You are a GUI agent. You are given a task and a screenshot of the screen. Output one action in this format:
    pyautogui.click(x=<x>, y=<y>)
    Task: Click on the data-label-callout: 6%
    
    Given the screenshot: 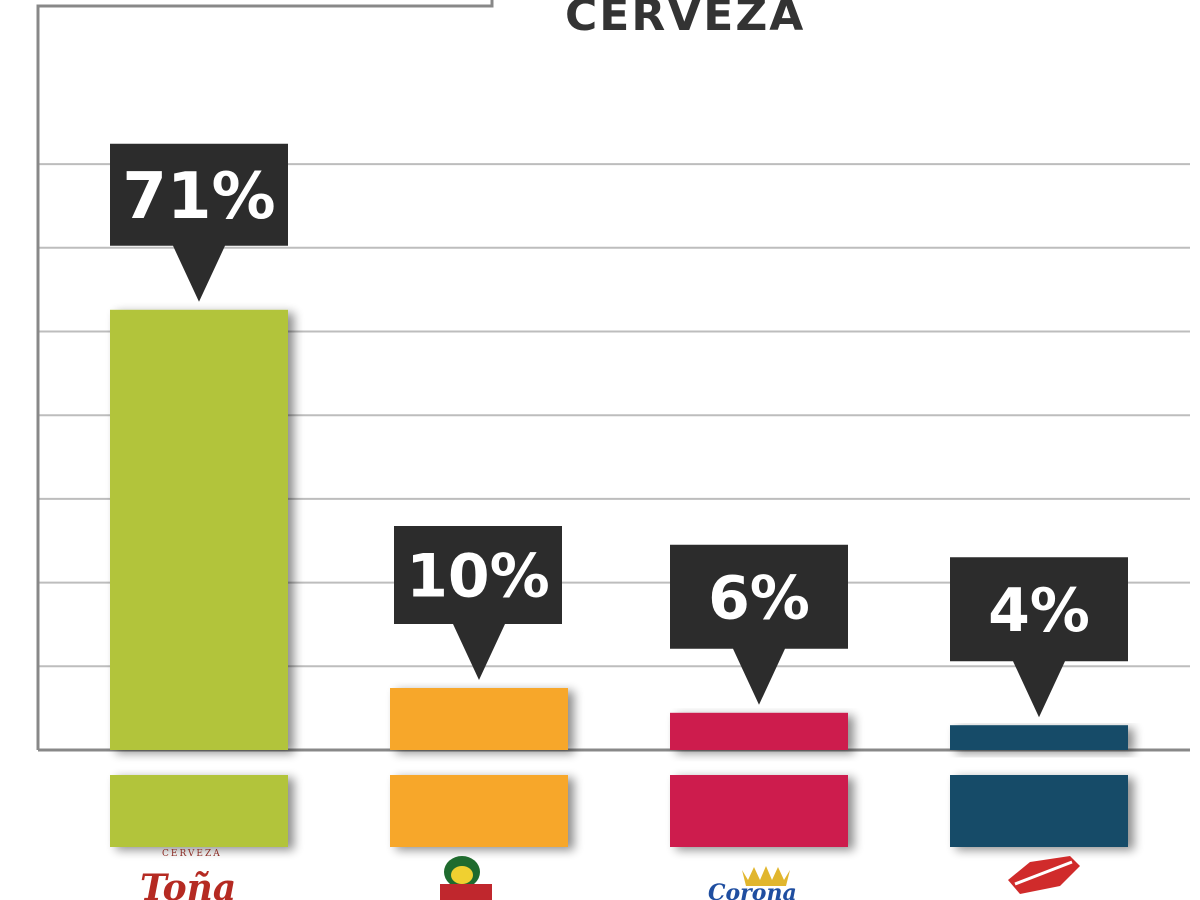 What is the action you would take?
    pyautogui.click(x=759, y=624)
    